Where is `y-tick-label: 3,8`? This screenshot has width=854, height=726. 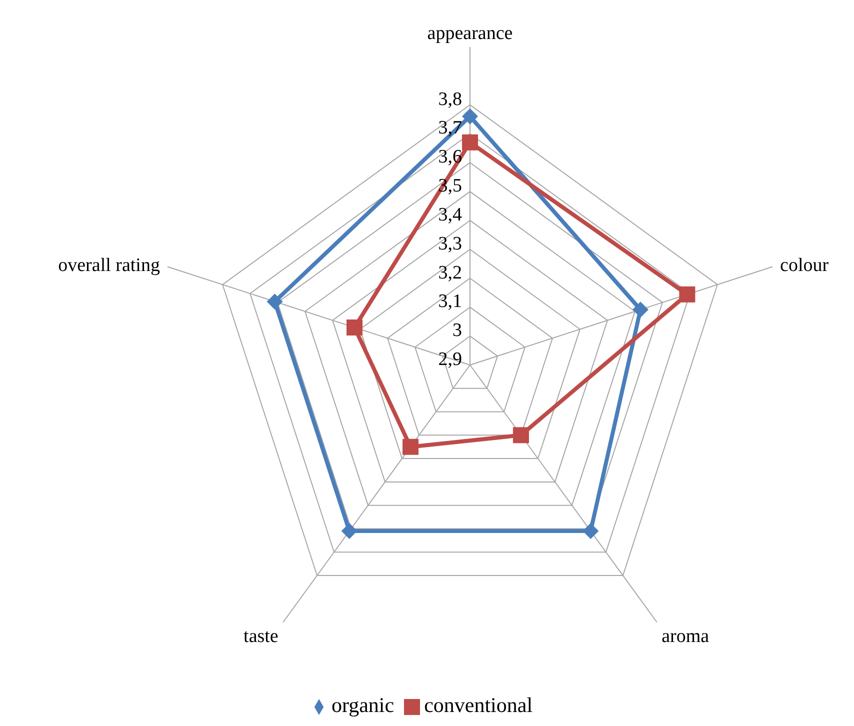
y-tick-label: 3,8 is located at coordinates (450, 99).